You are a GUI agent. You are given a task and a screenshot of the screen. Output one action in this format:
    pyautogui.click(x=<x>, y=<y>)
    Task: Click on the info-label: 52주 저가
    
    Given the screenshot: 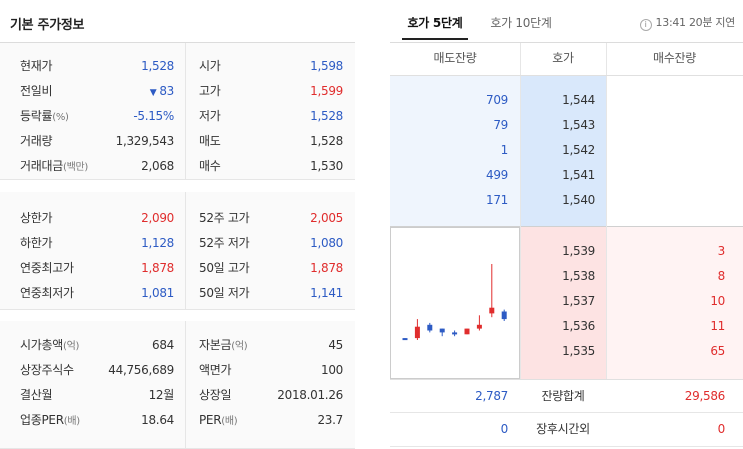 What is the action you would take?
    pyautogui.click(x=224, y=243)
    